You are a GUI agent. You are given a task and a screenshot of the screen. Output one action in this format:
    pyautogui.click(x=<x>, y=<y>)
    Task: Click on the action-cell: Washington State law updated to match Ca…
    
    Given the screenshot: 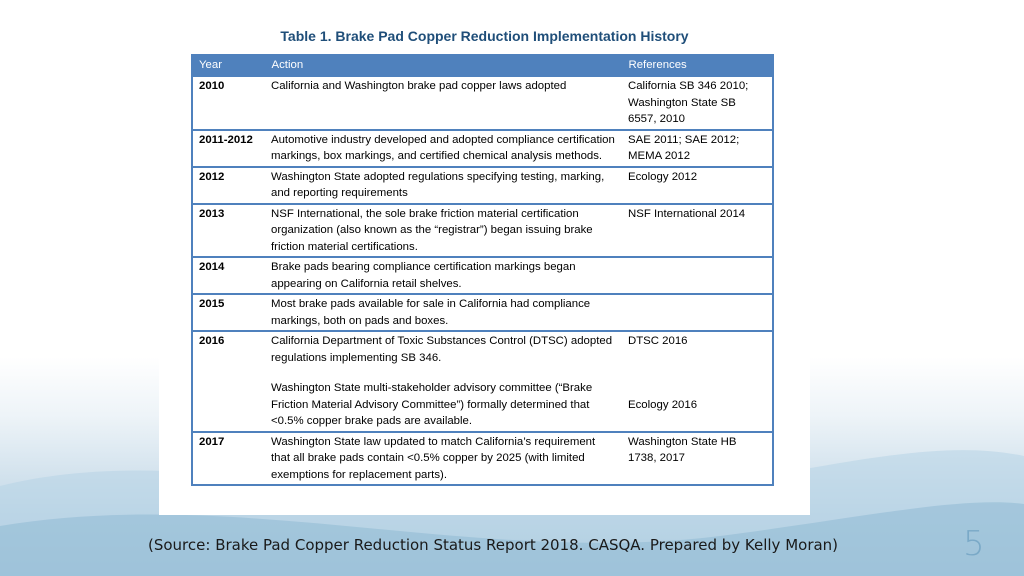 What is the action you would take?
    pyautogui.click(x=443, y=458)
    